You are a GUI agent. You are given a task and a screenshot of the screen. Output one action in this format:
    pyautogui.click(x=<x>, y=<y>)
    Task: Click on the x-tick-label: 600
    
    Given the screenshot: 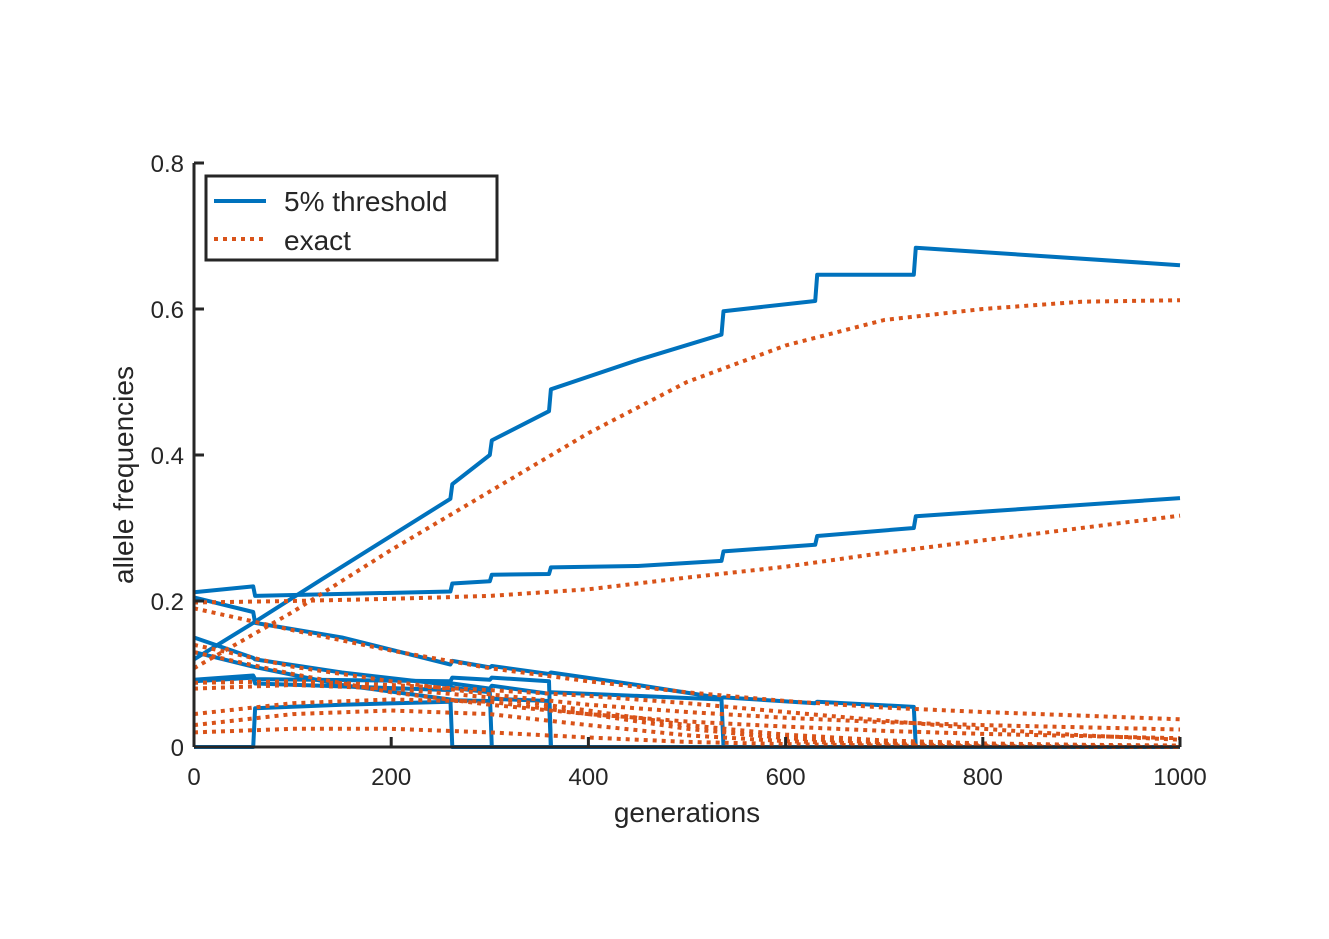 What is the action you would take?
    pyautogui.click(x=786, y=777)
    